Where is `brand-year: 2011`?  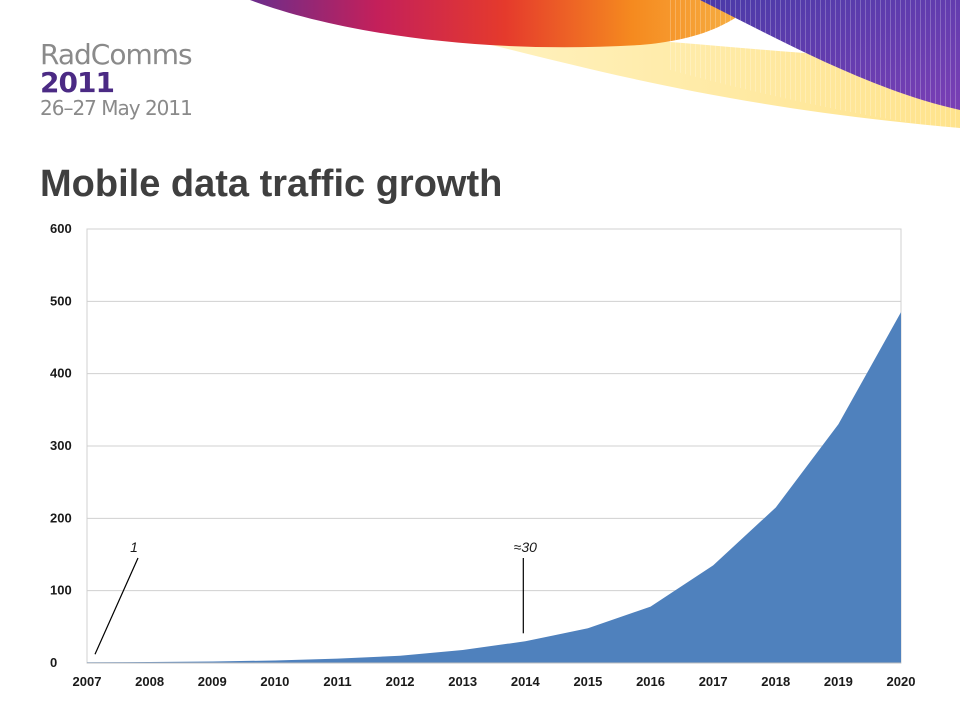 brand-year: 2011 is located at coordinates (77, 82).